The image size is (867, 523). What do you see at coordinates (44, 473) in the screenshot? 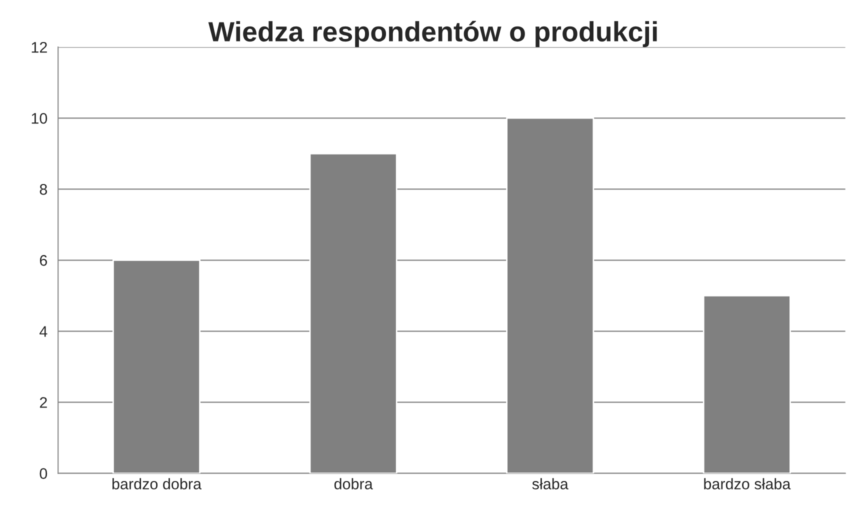
I see `y-tick-label: 0` at bounding box center [44, 473].